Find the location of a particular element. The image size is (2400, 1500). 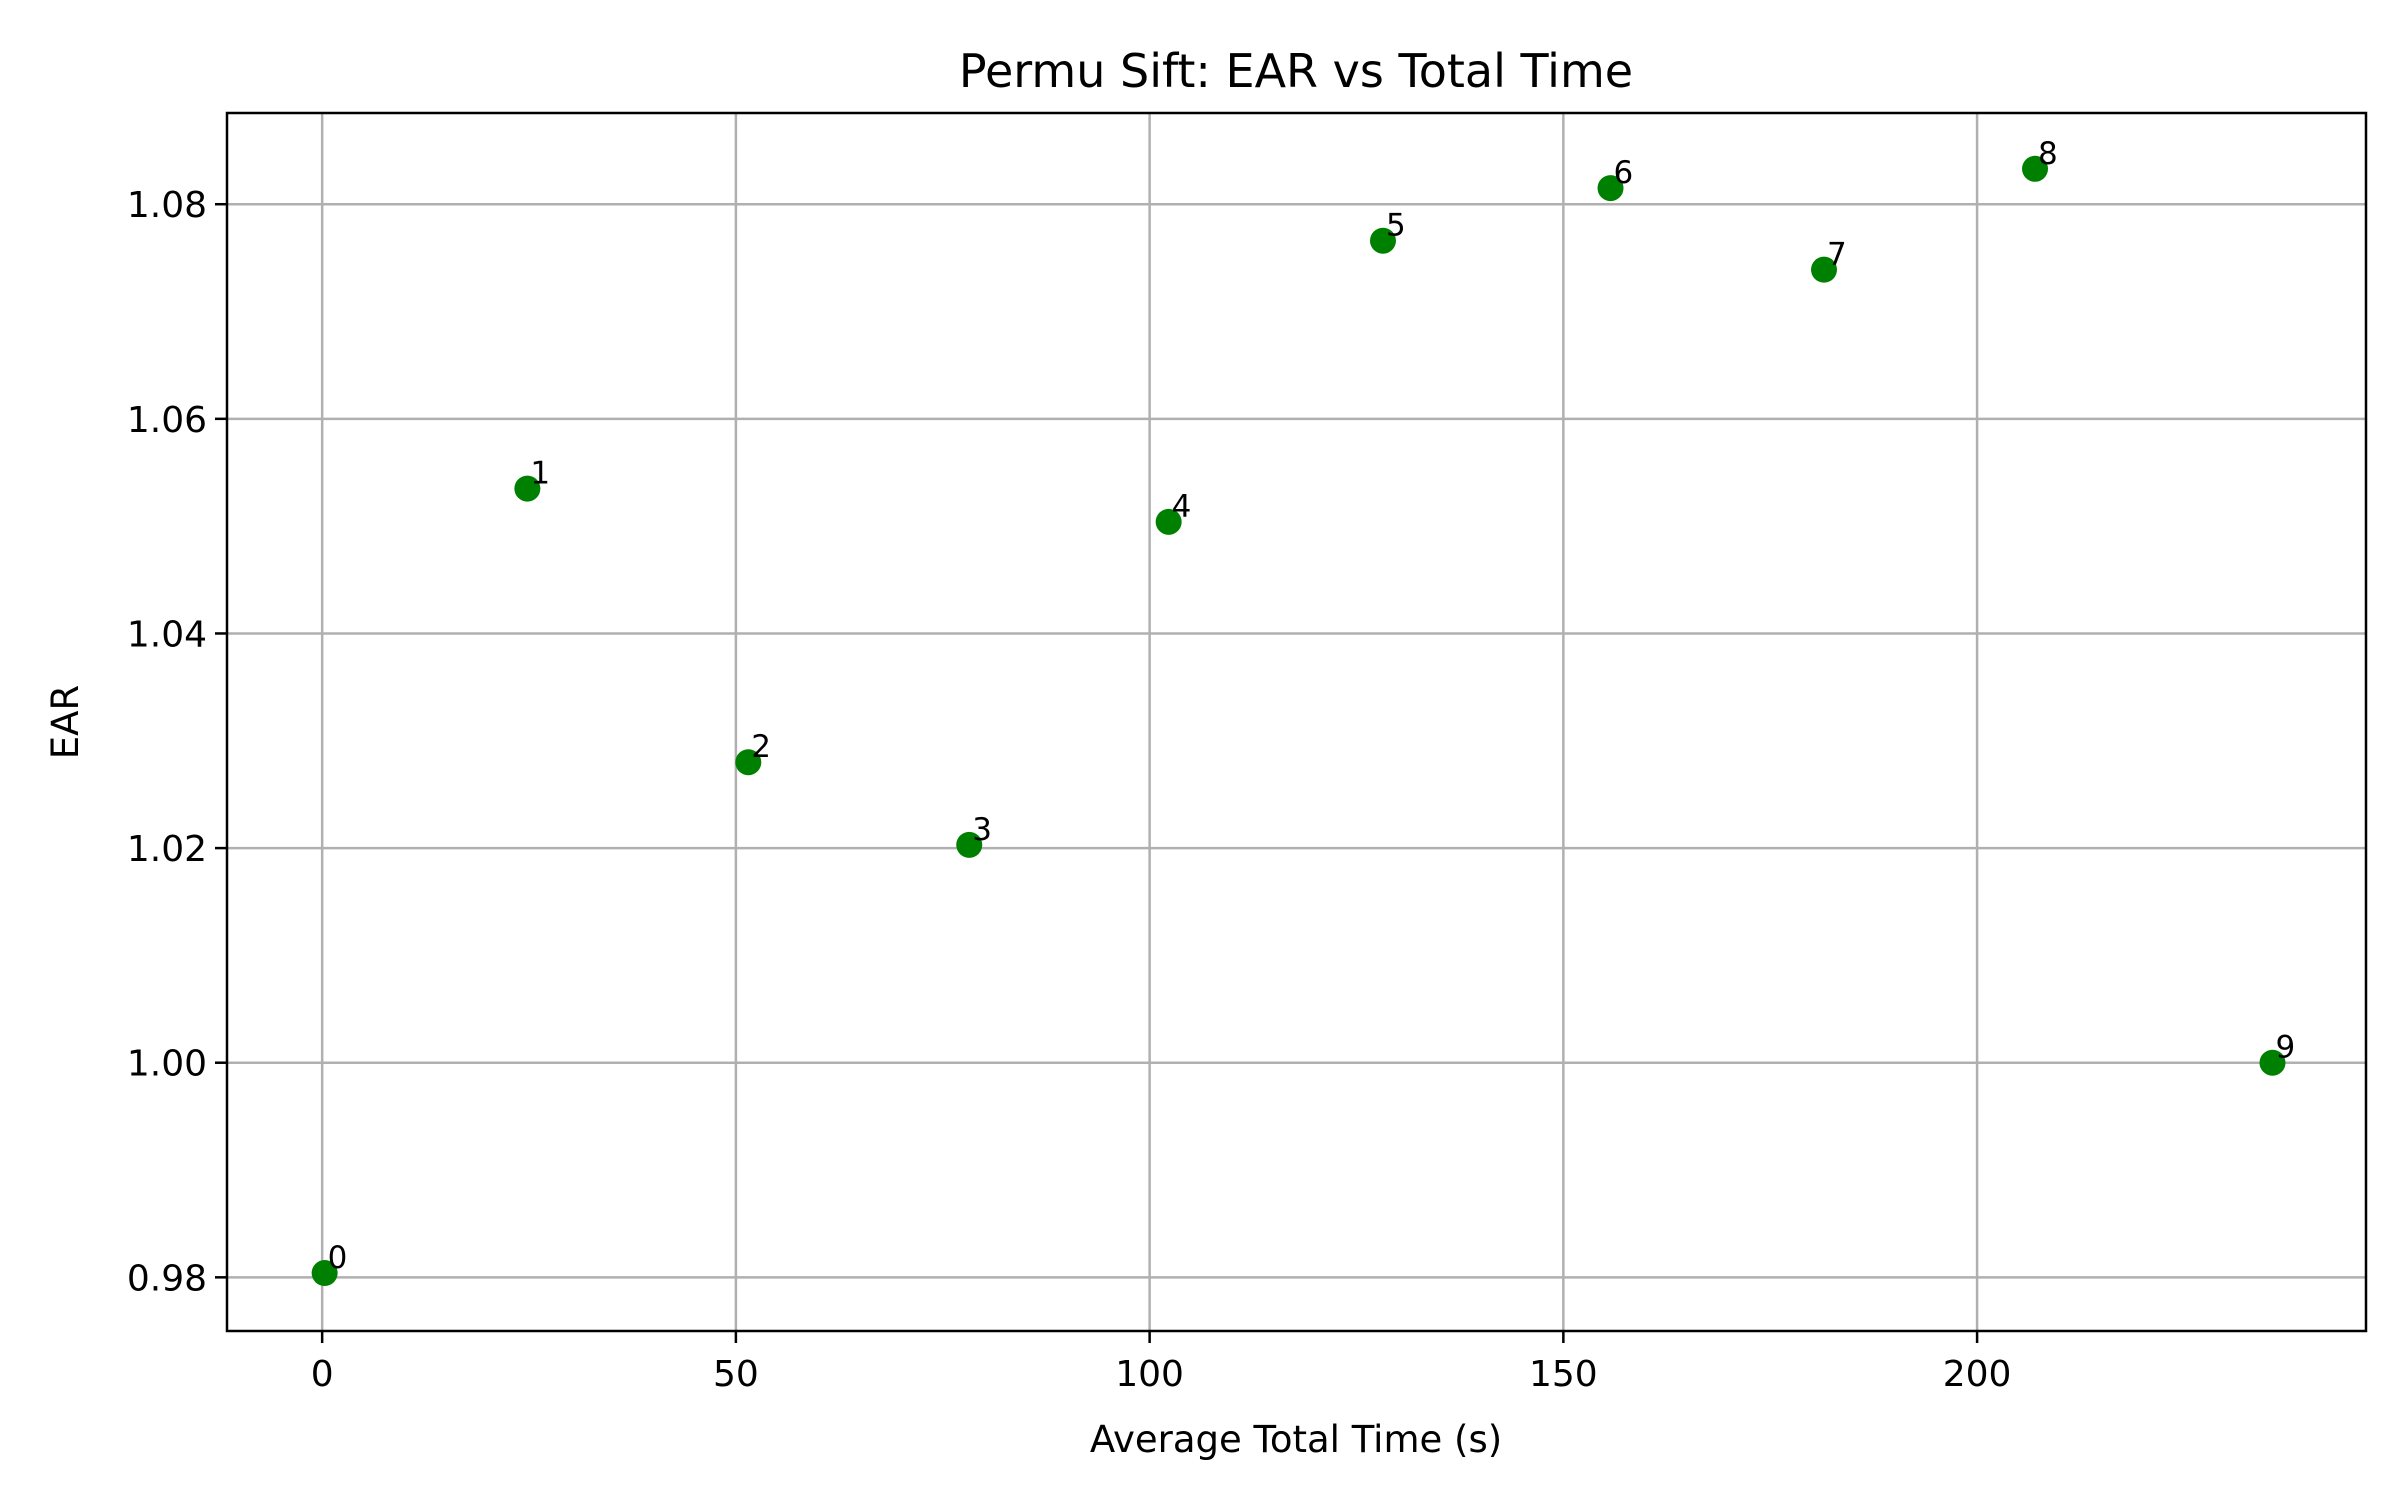

point-label: 3 is located at coordinates (982, 830).